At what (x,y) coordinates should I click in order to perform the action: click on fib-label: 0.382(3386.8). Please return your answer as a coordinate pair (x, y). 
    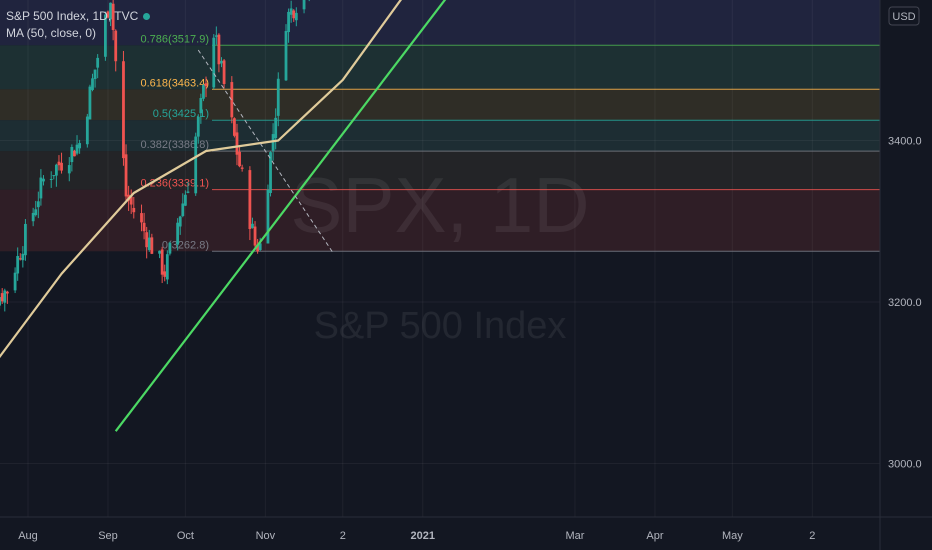
    Looking at the image, I should click on (175, 145).